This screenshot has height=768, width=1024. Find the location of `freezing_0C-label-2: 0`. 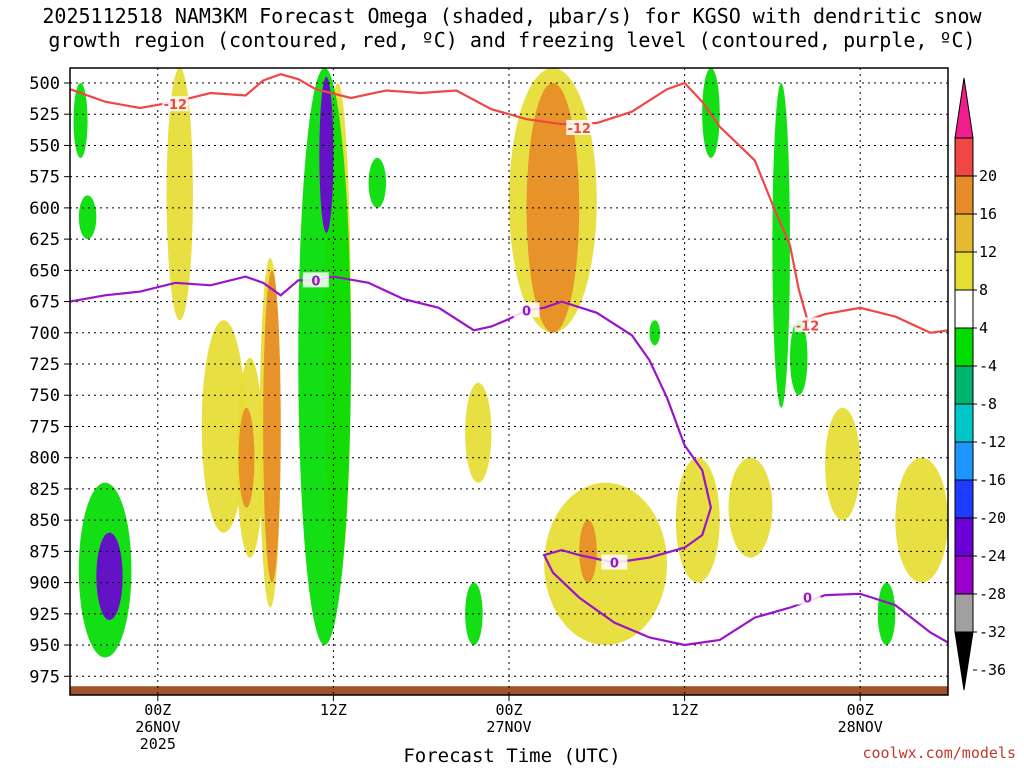

freezing_0C-label-2: 0 is located at coordinates (614, 564).